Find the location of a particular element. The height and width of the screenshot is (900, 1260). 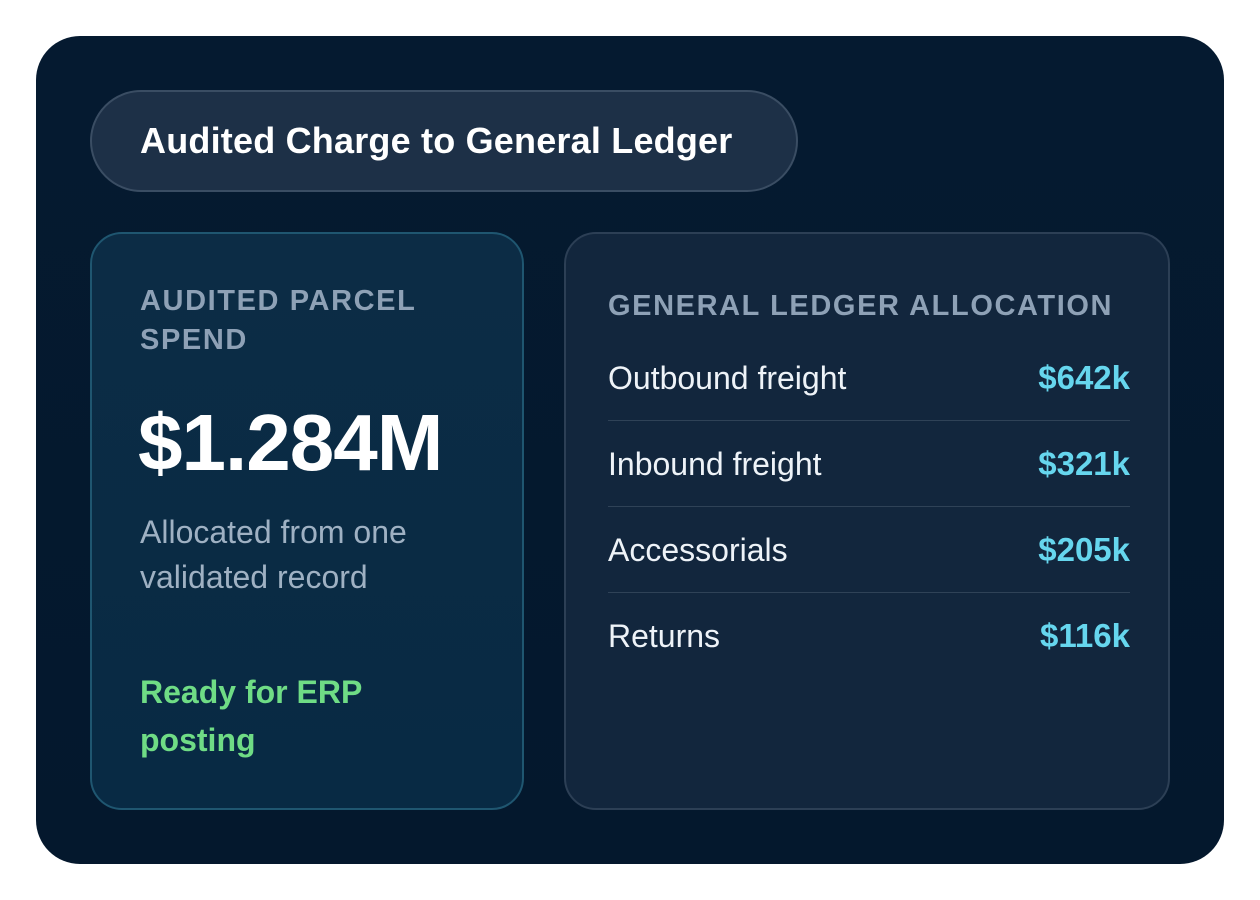

title-pill: Audited Charge to General Ledger is located at coordinates (444, 141).